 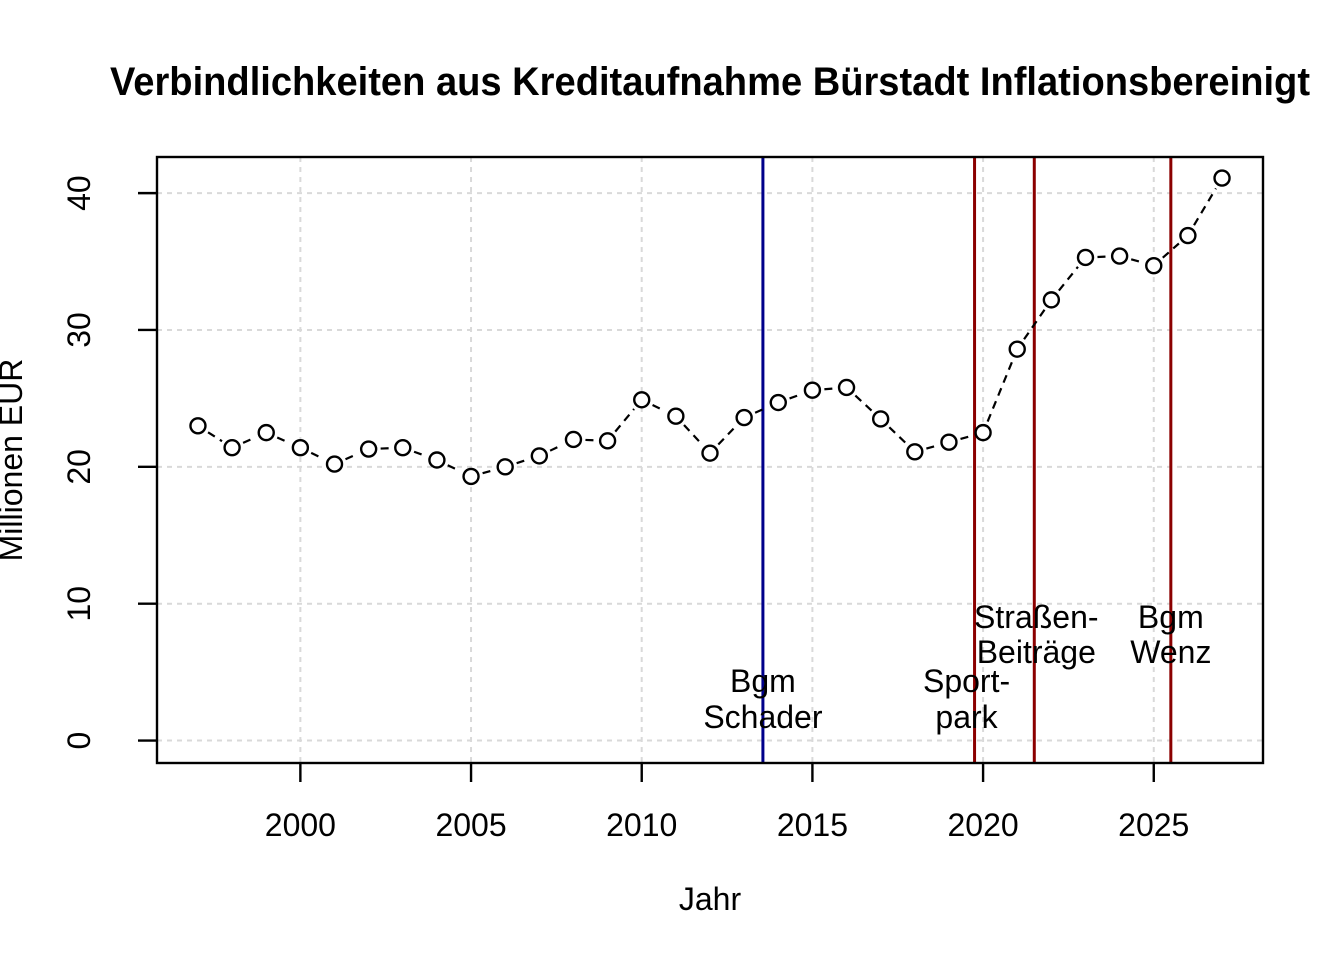 I want to click on event-label-strassen-beitraege-line2: Beiträge, so click(x=1036, y=652).